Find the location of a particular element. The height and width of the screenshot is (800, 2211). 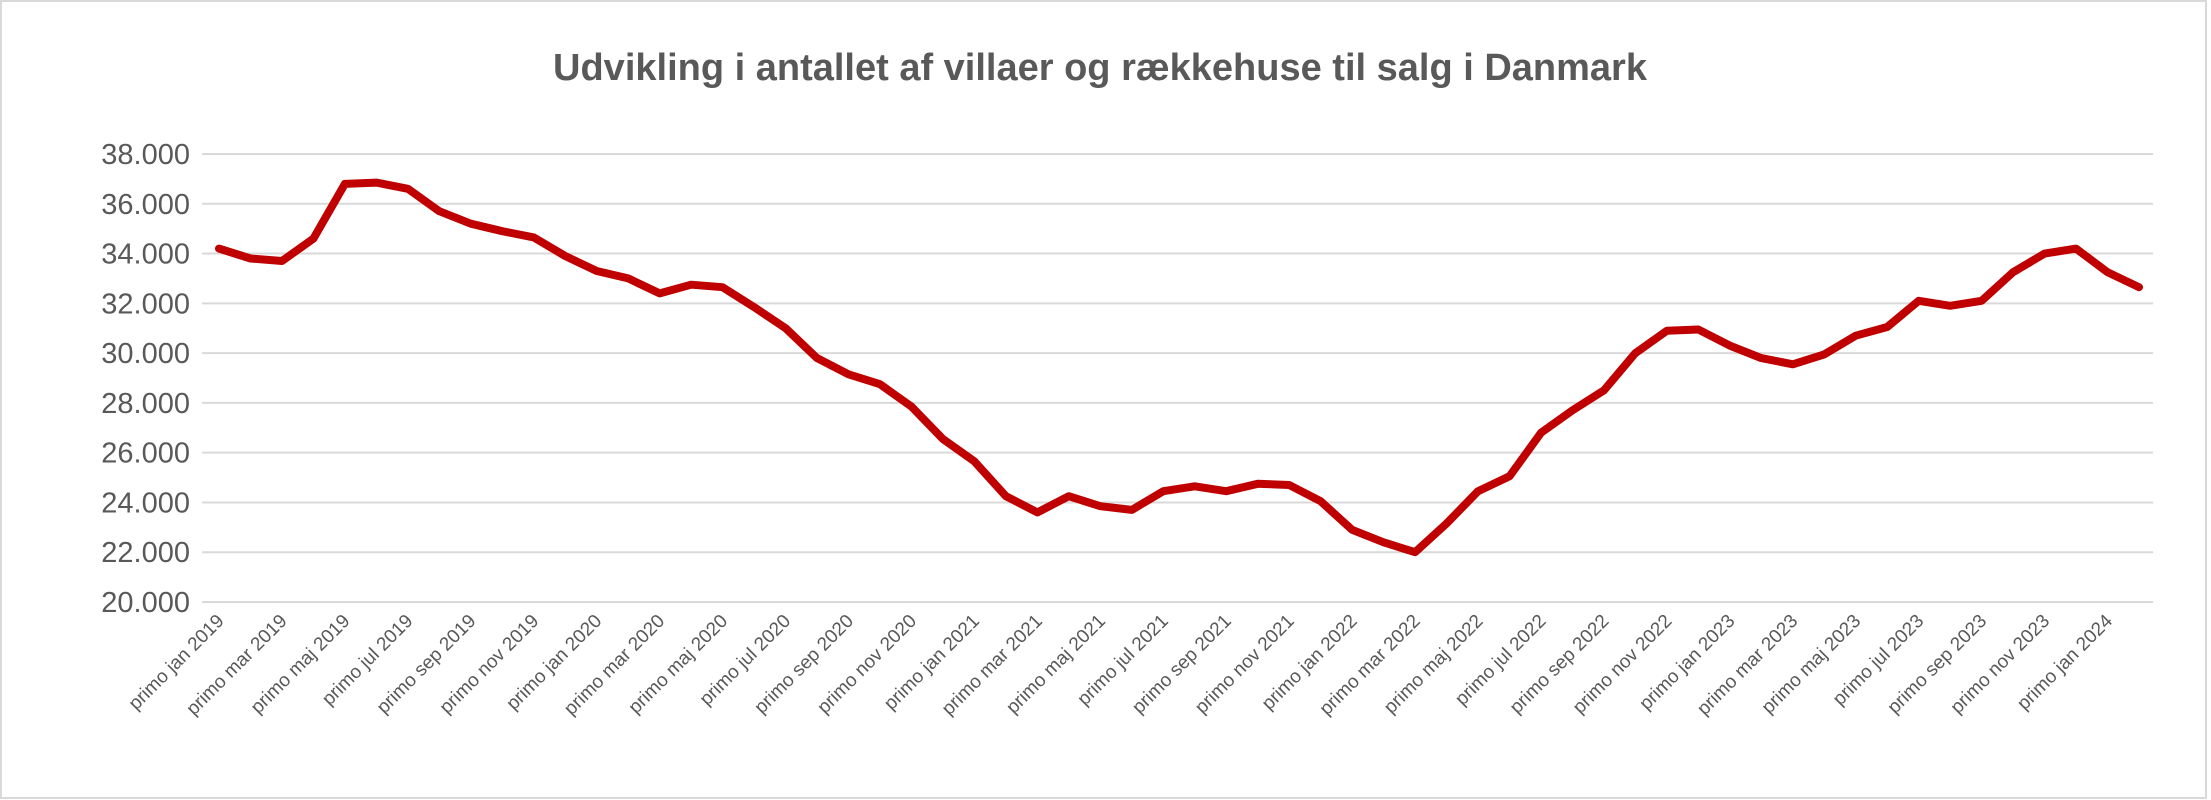

y-tick-label: 28.000 is located at coordinates (145, 404).